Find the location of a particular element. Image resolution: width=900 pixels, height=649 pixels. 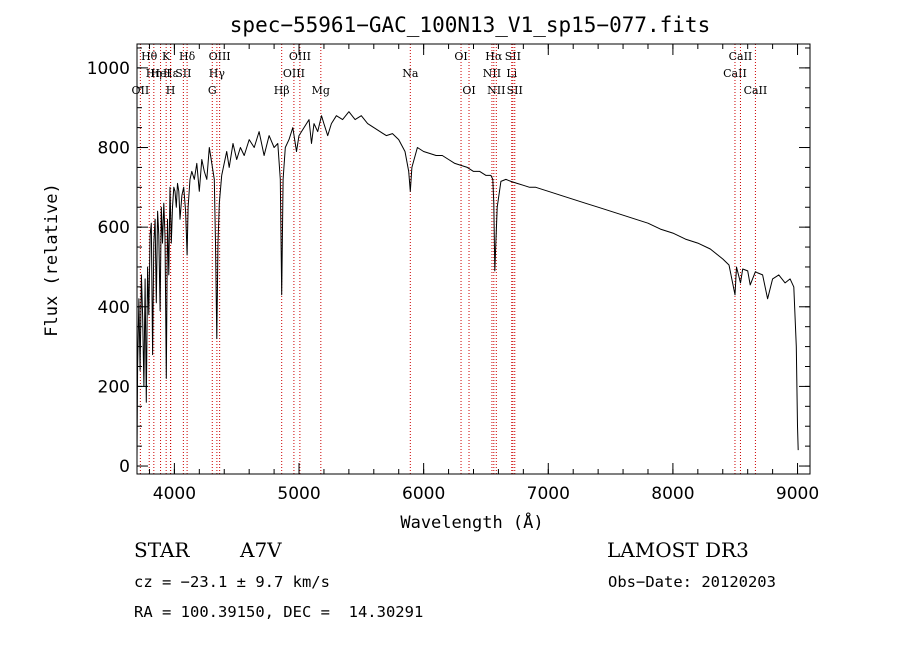

x-tick-label: 6000 is located at coordinates (423, 494).